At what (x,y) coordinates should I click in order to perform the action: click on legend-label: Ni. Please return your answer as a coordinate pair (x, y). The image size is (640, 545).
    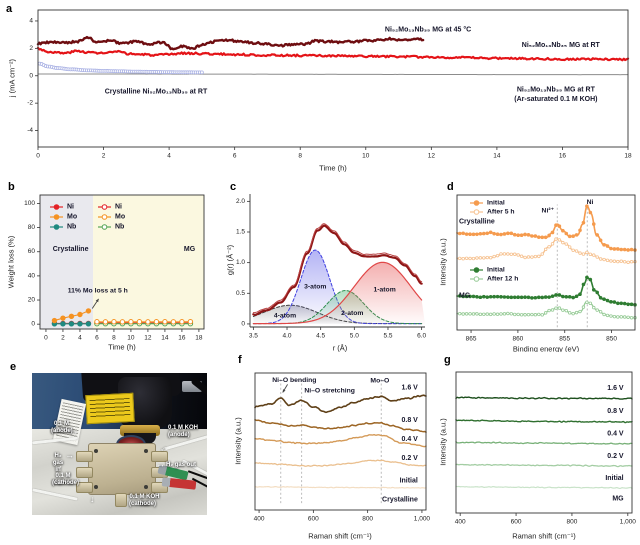
    Looking at the image, I should click on (118, 207).